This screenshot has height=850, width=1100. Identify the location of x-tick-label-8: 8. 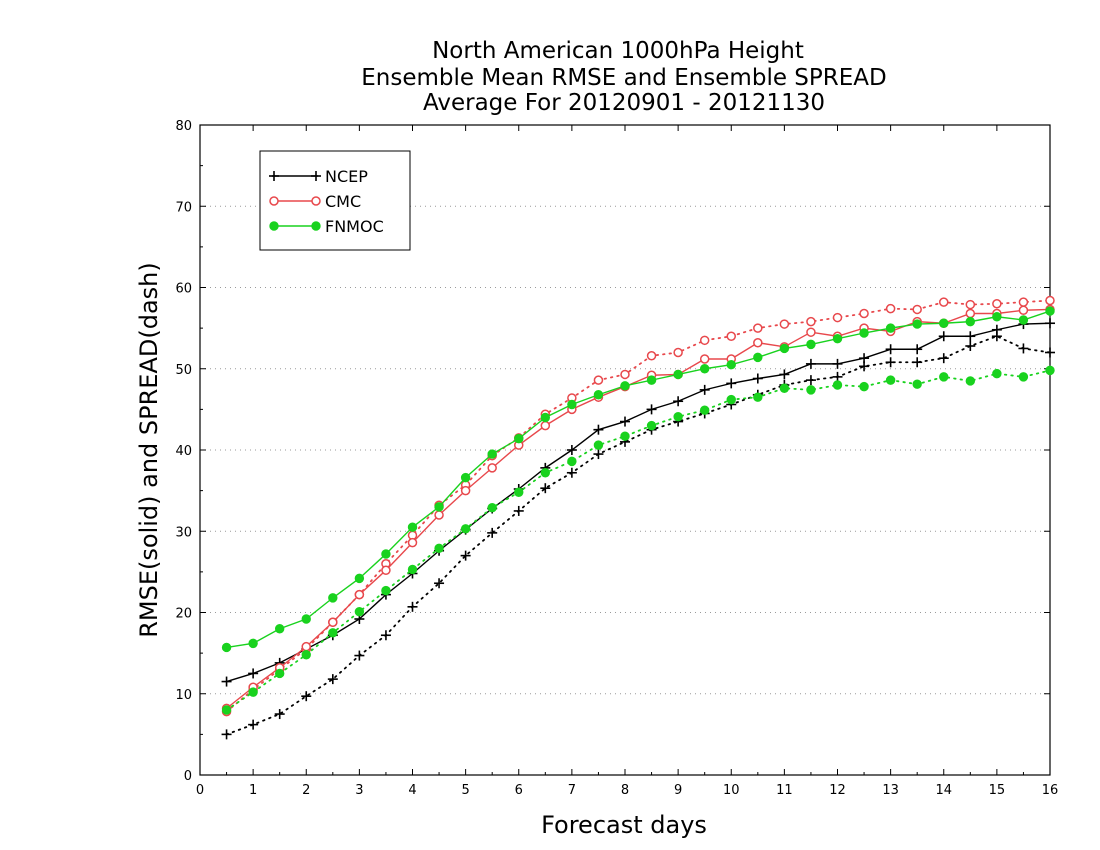
(625, 790).